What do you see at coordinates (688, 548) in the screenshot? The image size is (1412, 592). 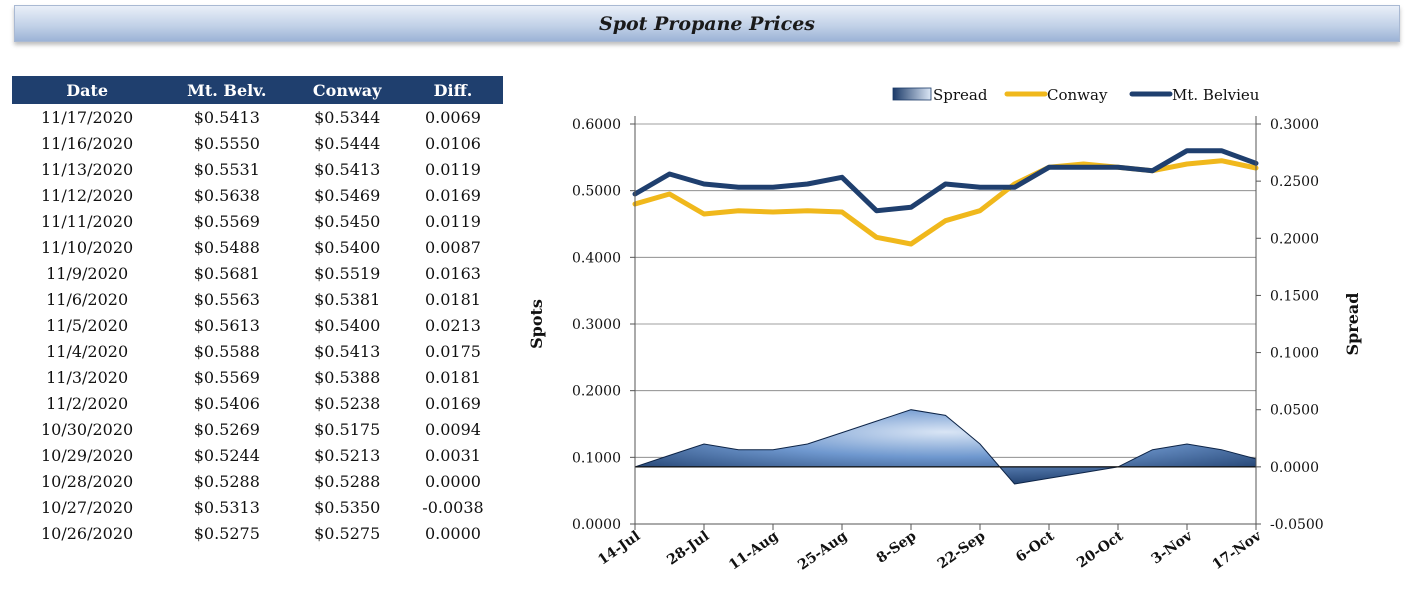 I see `x-tick-label: 28-Jul` at bounding box center [688, 548].